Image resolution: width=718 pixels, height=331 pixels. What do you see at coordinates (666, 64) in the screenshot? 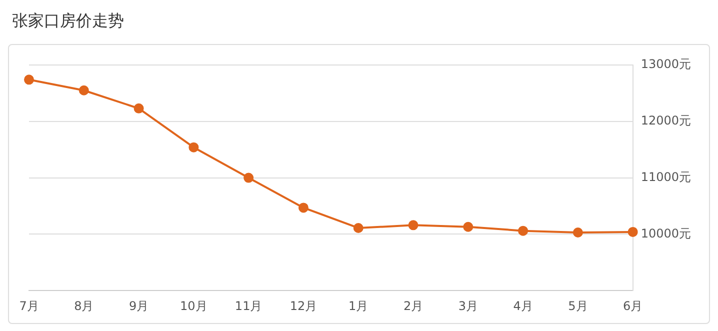
I see `y-tick-label: 13000元` at bounding box center [666, 64].